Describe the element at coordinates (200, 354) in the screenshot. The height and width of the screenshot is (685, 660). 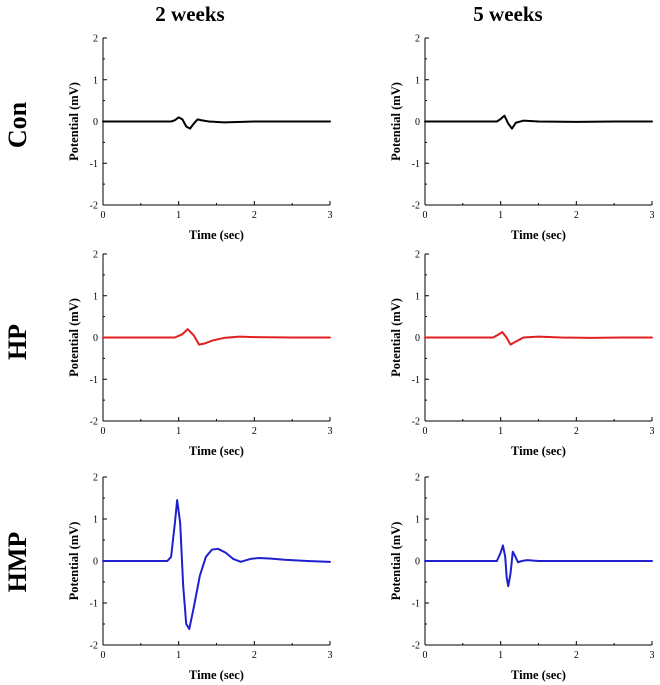
I see `panel-3: -2 -1 0 1 2 0 1 2 3 Time (sec) Potential (mV)` at that location.